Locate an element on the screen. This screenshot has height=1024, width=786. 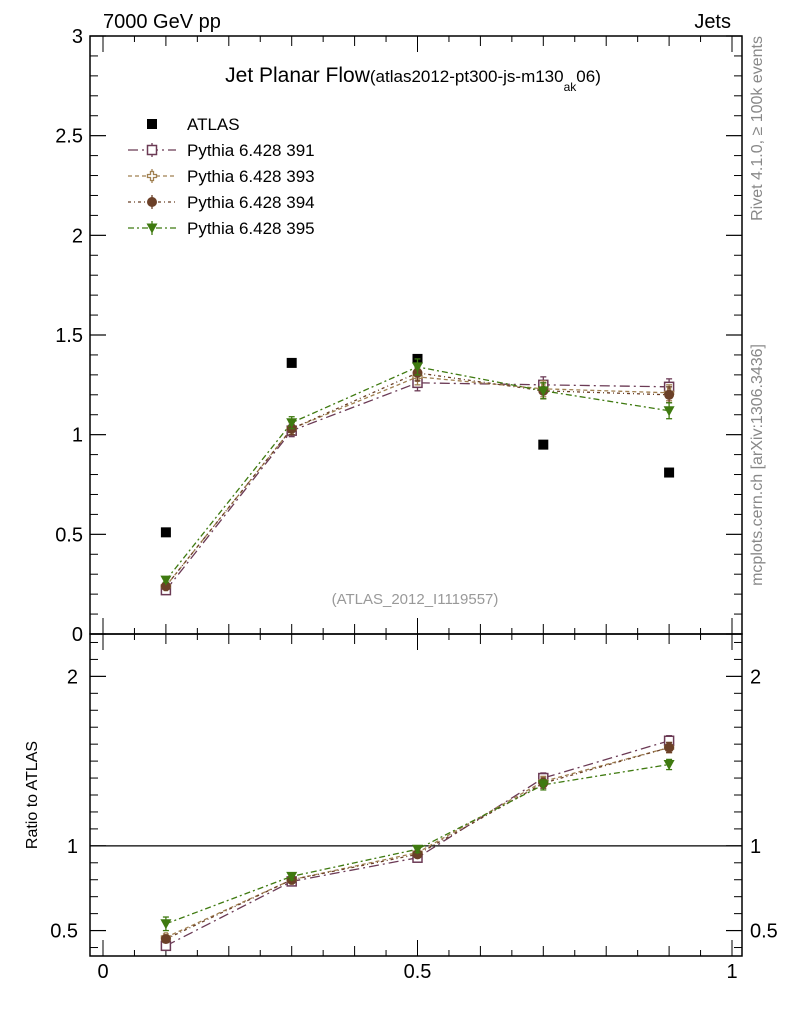
main-y-tick-label: 0.5 is located at coordinates (69, 535).